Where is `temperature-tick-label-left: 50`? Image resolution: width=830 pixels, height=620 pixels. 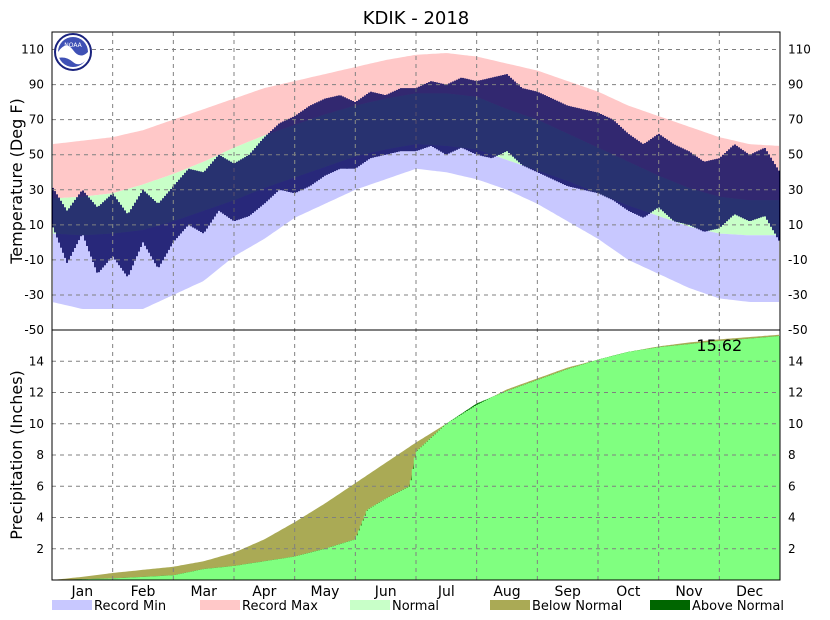
temperature-tick-label-left: 50 is located at coordinates (36, 155).